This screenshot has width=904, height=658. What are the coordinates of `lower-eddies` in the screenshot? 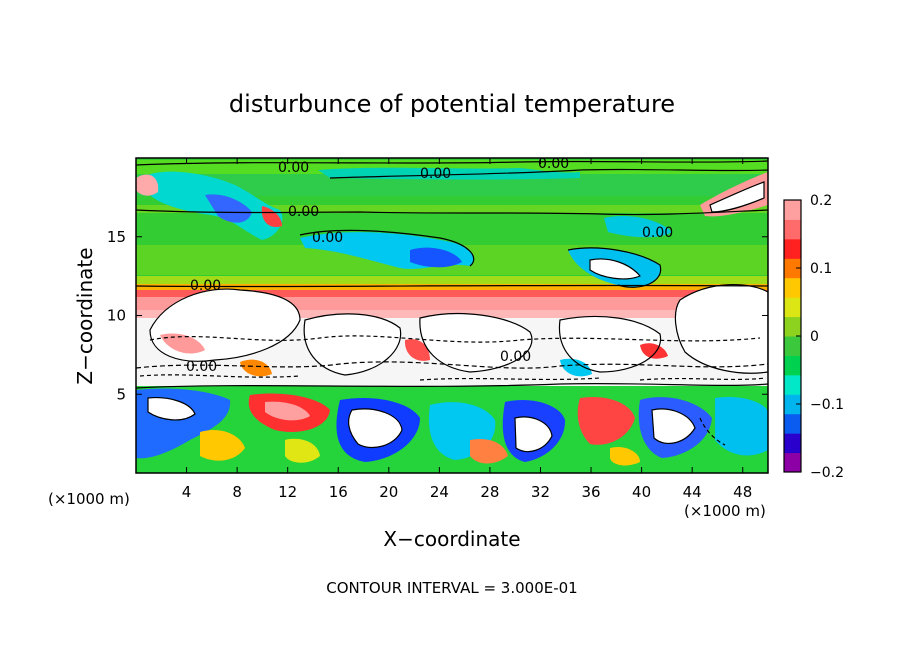 It's located at (452, 427).